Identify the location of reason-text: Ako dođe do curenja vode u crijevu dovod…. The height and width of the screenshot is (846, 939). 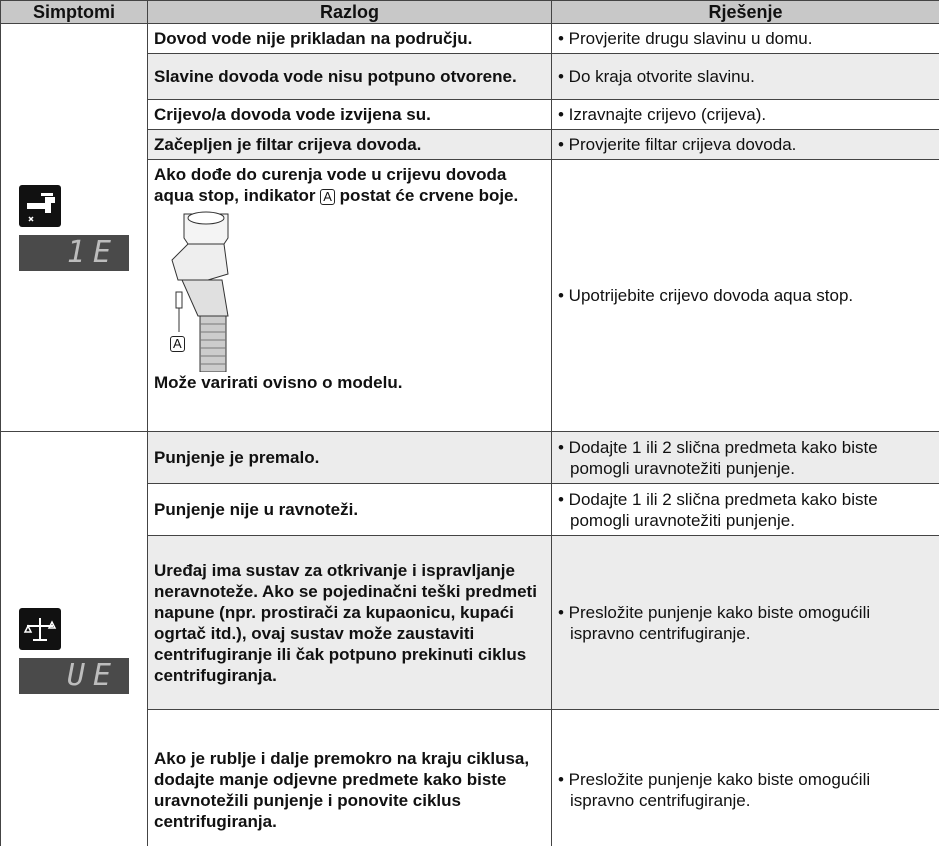
(349, 185).